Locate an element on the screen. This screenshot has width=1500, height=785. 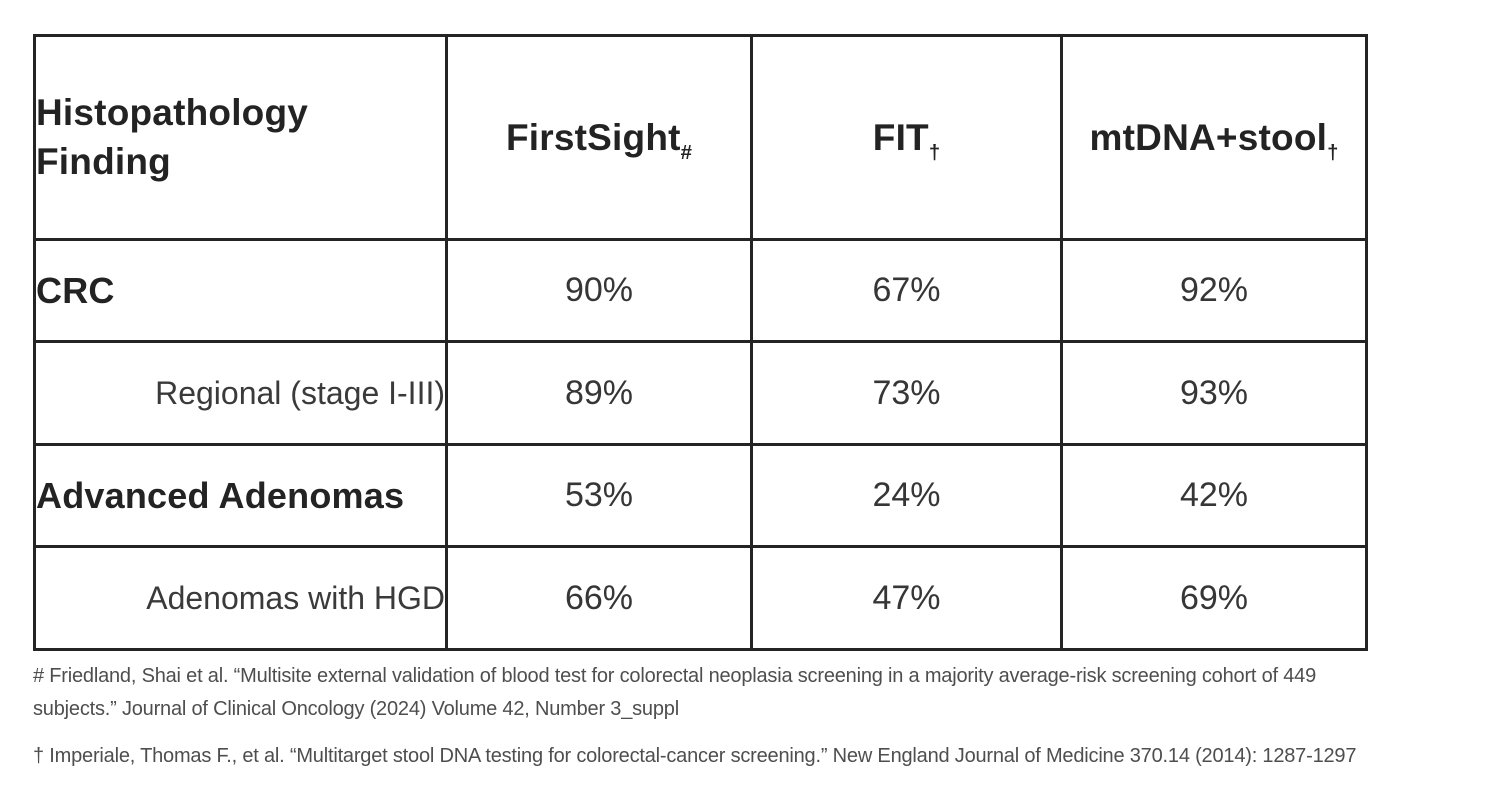
header-finding-label: Histopathology Finding is located at coordinates (172, 136).